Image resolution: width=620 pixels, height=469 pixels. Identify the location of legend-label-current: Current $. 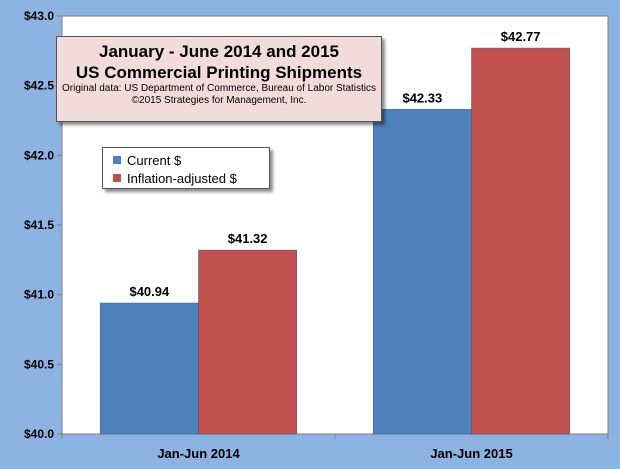
(154, 160).